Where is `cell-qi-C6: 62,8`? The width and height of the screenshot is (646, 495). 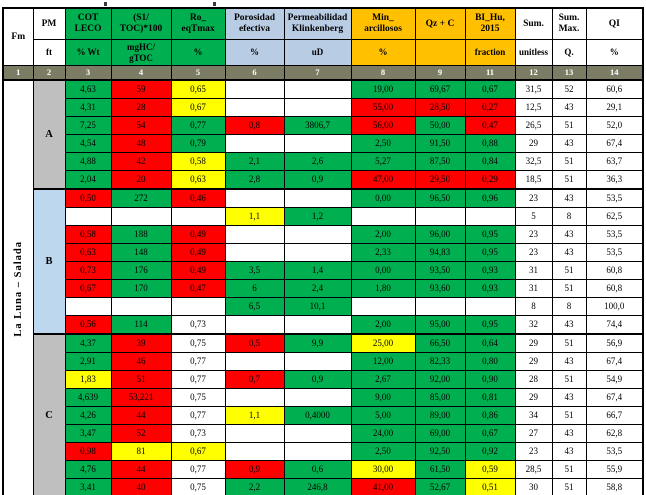 cell-qi-C6: 62,8 is located at coordinates (614, 433).